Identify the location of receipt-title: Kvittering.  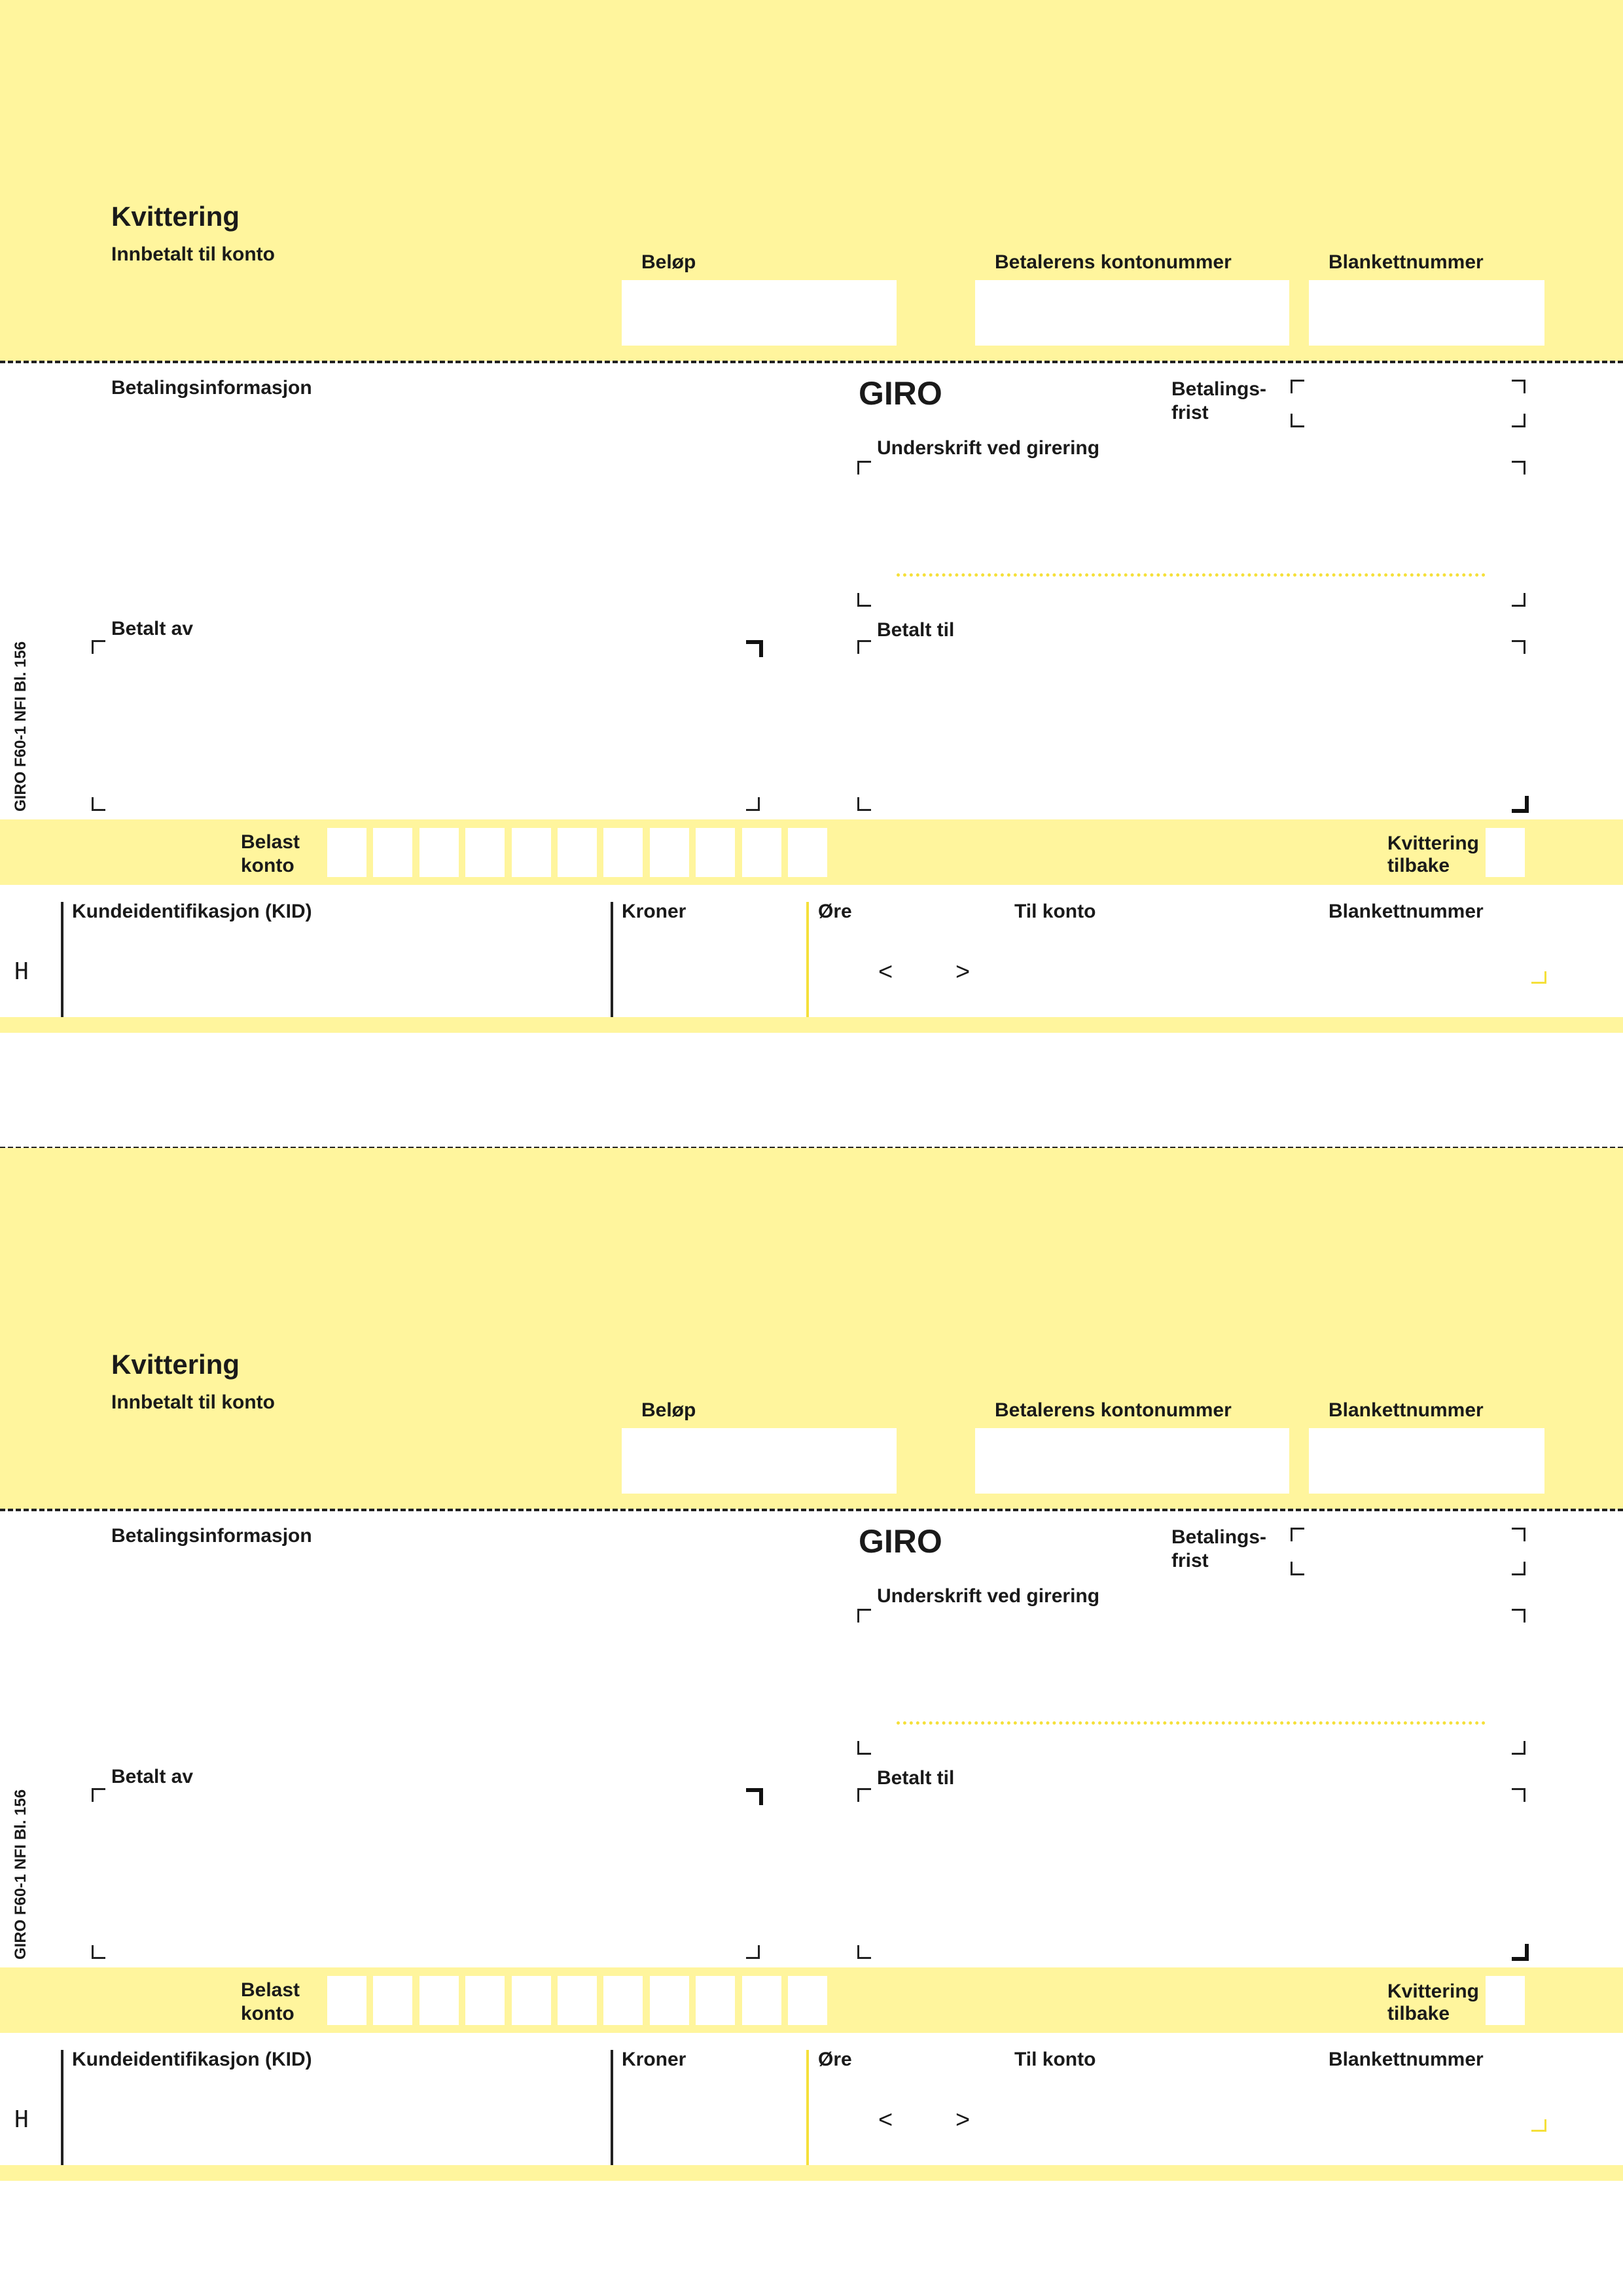
(175, 216).